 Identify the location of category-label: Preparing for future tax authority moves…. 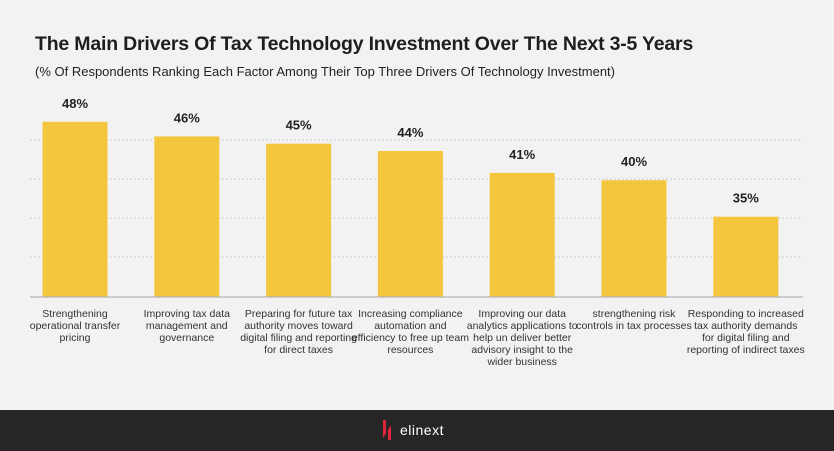
(298, 332).